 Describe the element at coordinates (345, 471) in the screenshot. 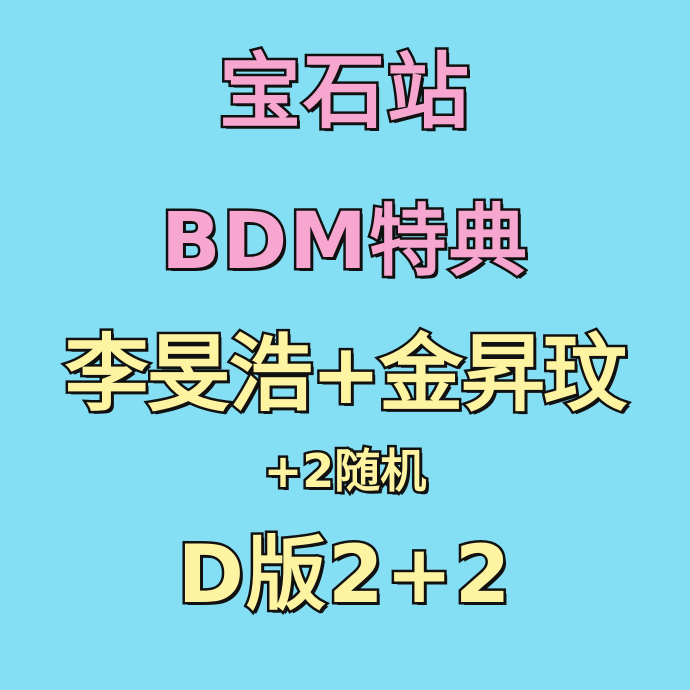

I see `random-extra-line: +2随机` at that location.